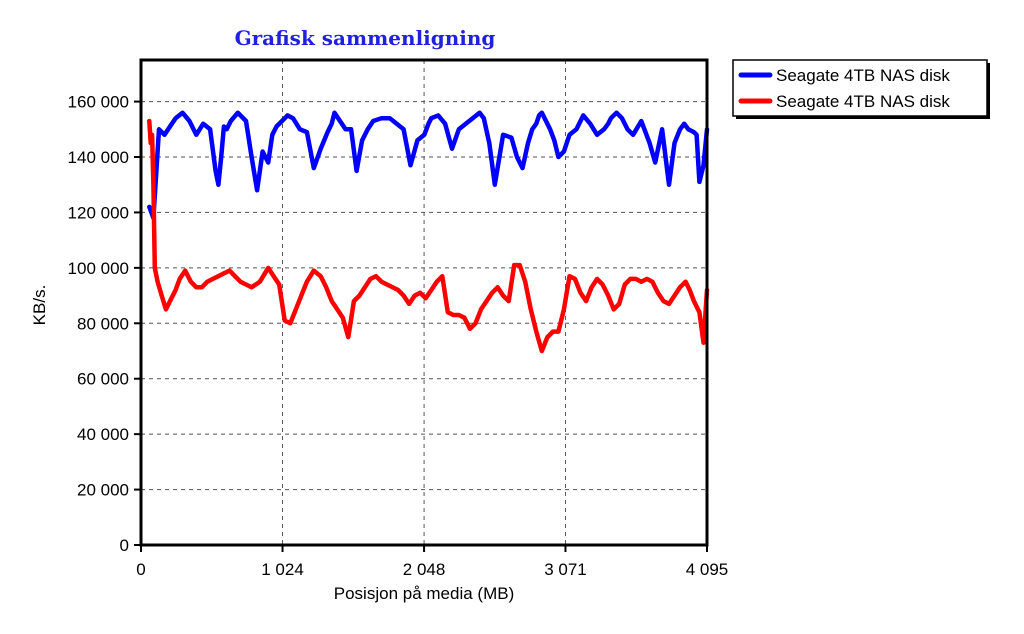 This screenshot has width=1024, height=634. I want to click on x-axis-ticks: 0 1 024 2 048 3 071 4 095, so click(432, 562).